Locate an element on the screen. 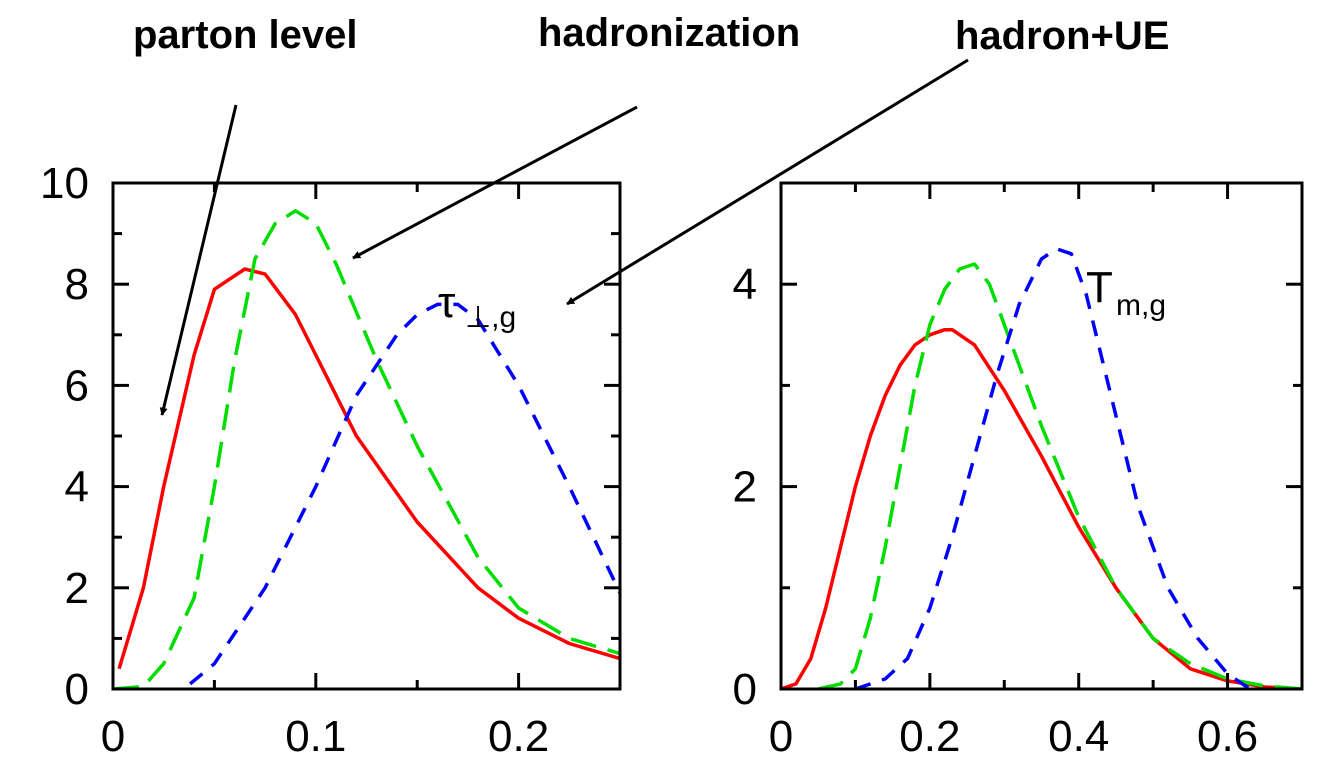  x-tick-label: 0.6 is located at coordinates (1227, 736).